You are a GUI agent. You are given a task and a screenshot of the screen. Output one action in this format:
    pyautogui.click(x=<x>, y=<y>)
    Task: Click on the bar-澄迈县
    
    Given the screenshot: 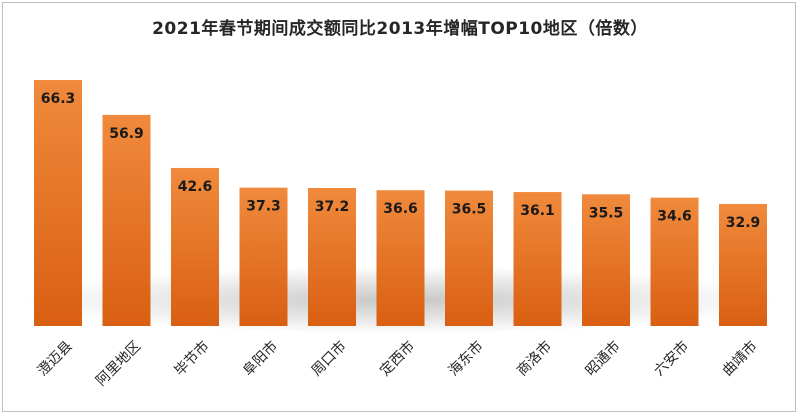 What is the action you would take?
    pyautogui.click(x=58, y=203)
    